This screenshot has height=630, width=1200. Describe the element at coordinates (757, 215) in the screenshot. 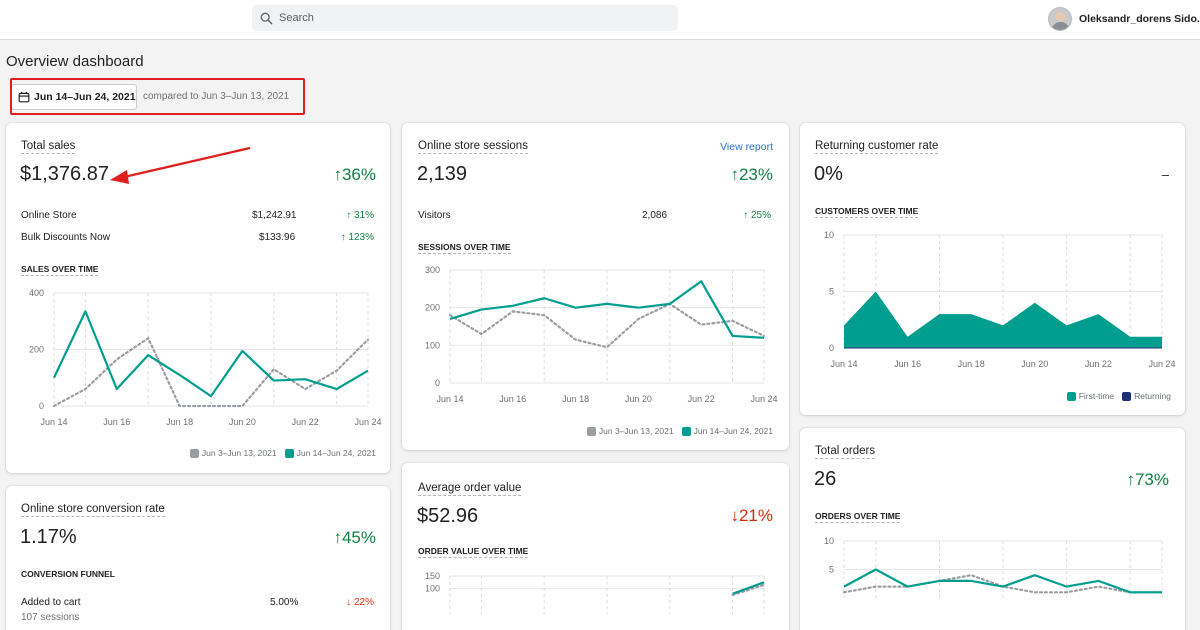

I see `breakdown-delta: ↑ 25%` at that location.